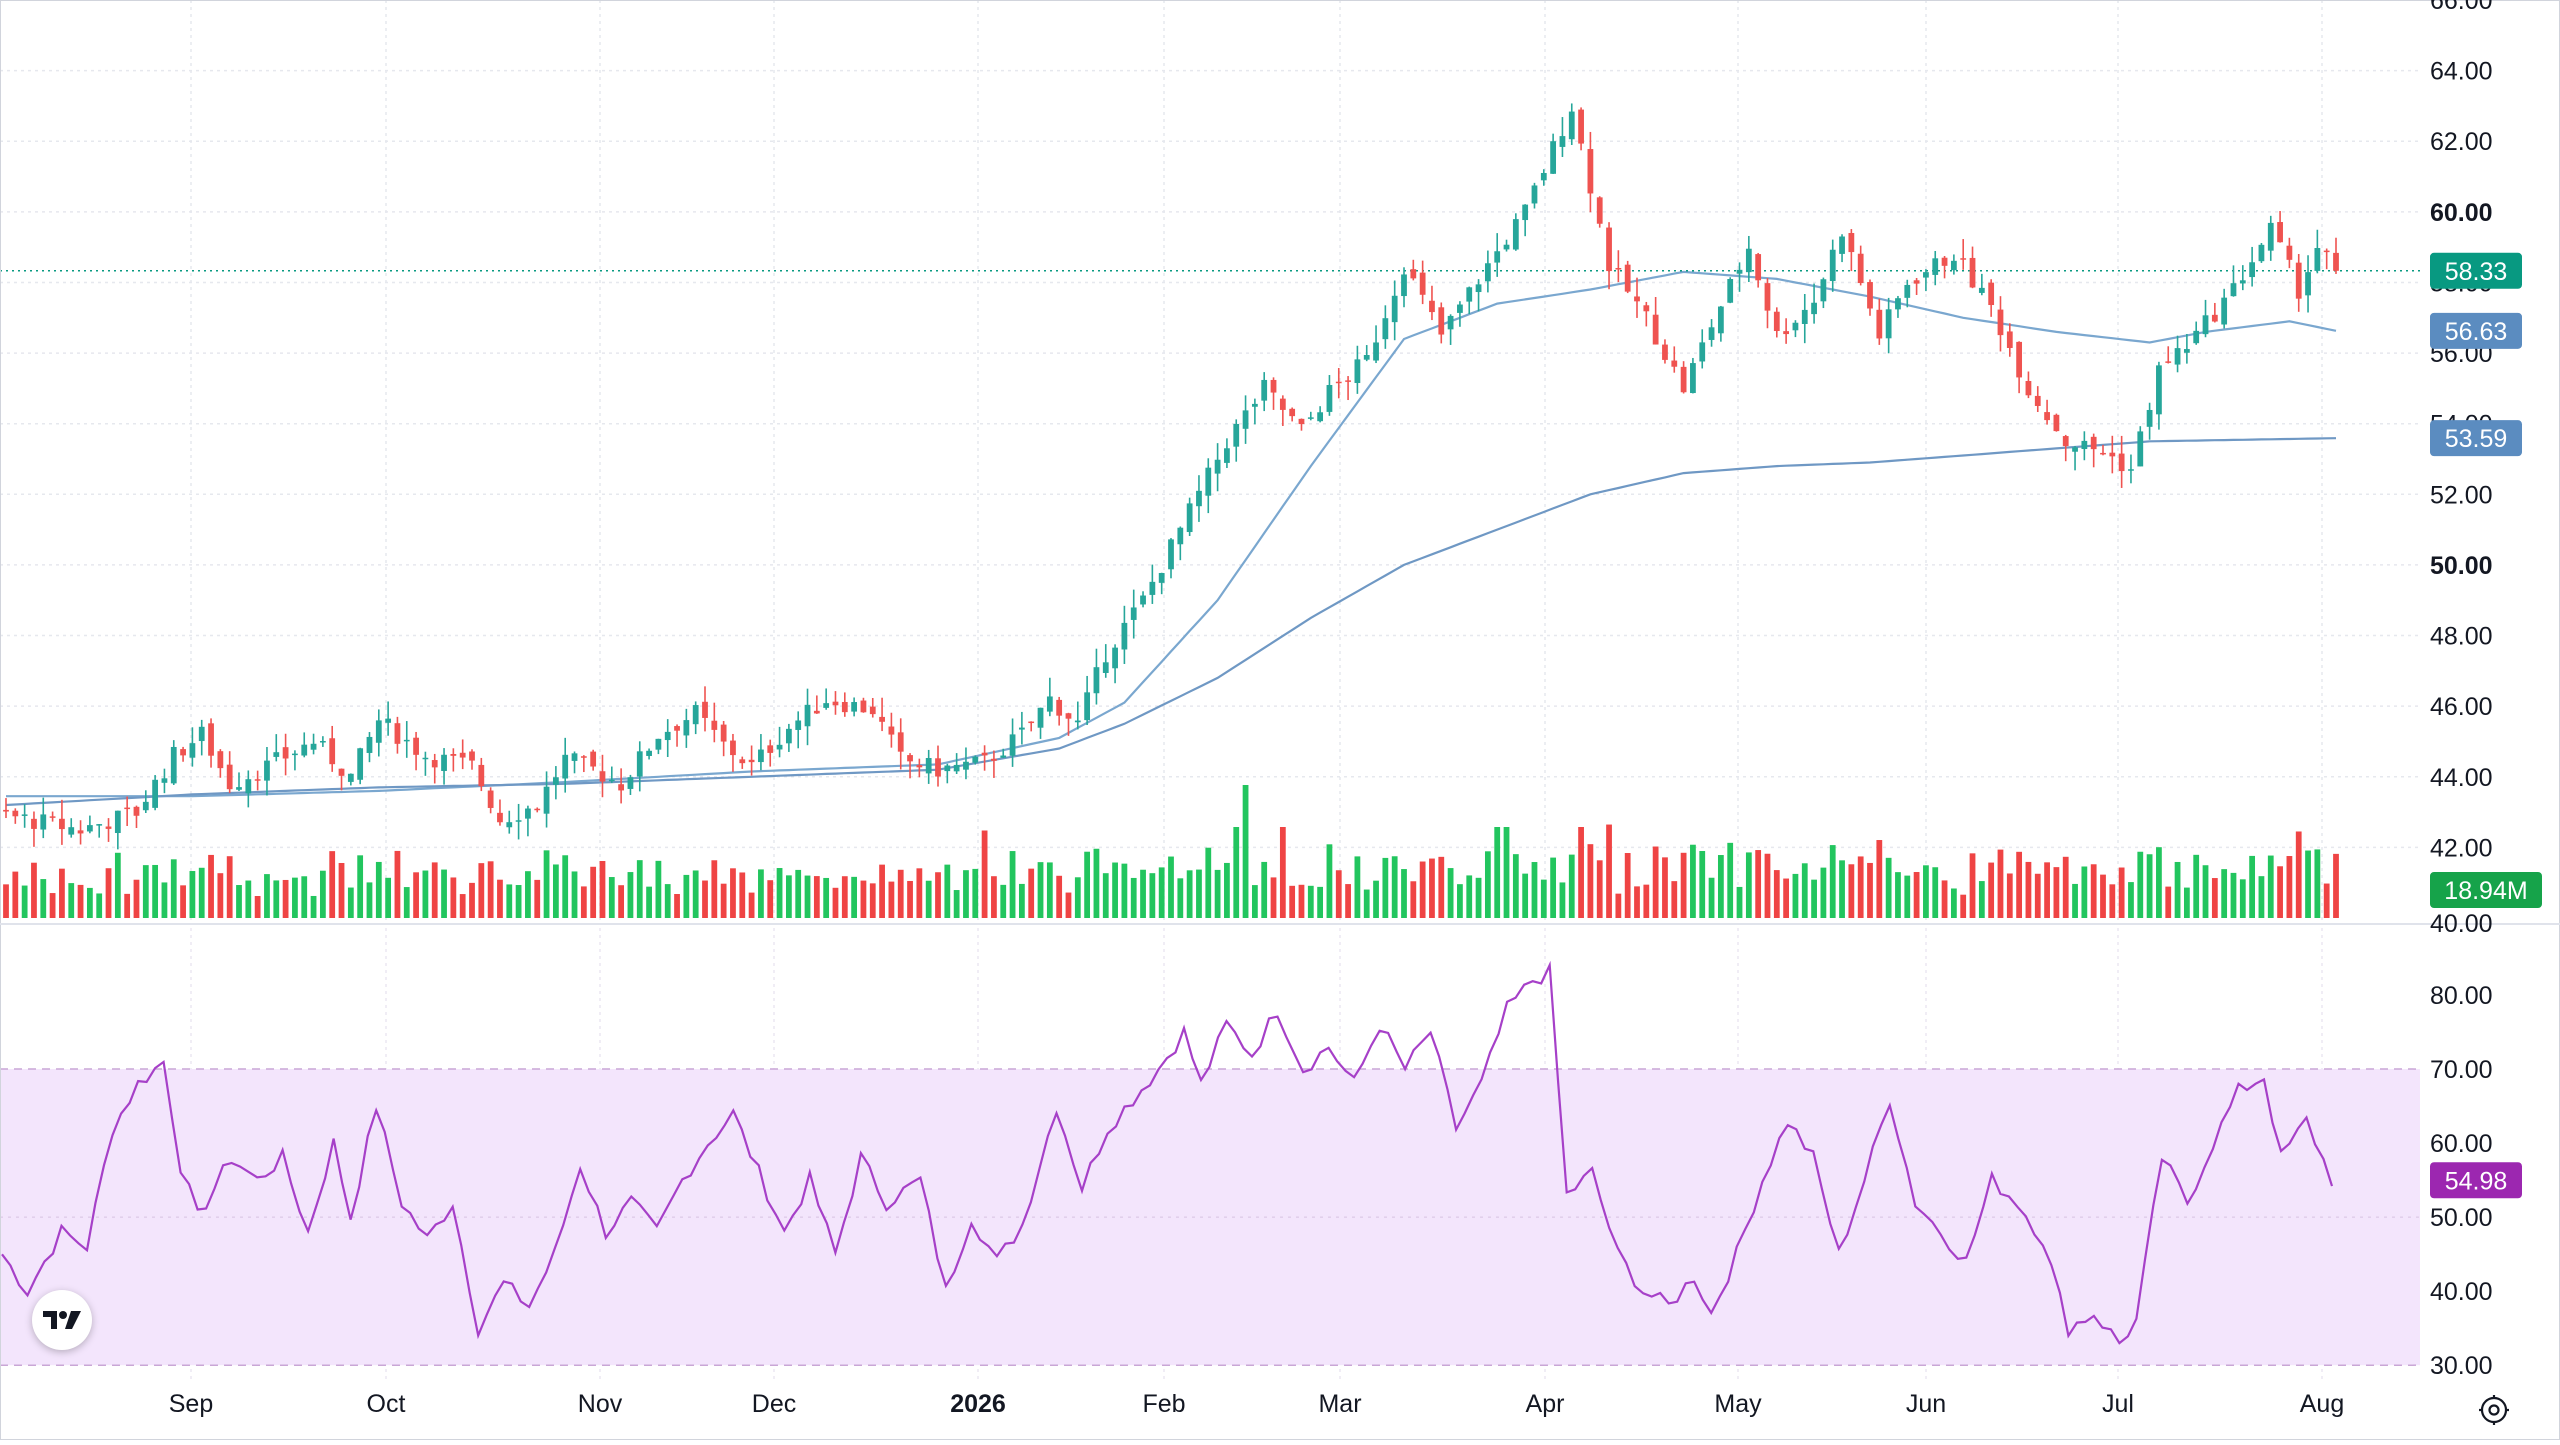  Describe the element at coordinates (62, 1320) in the screenshot. I see `tradingview-logo-icon` at that location.